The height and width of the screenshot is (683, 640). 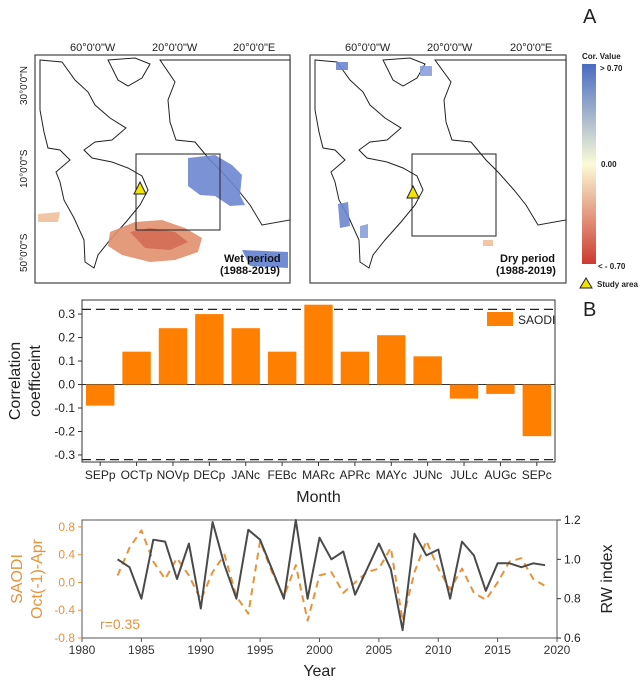 What do you see at coordinates (611, 68) in the screenshot?
I see `legend-max: > 0.70` at bounding box center [611, 68].